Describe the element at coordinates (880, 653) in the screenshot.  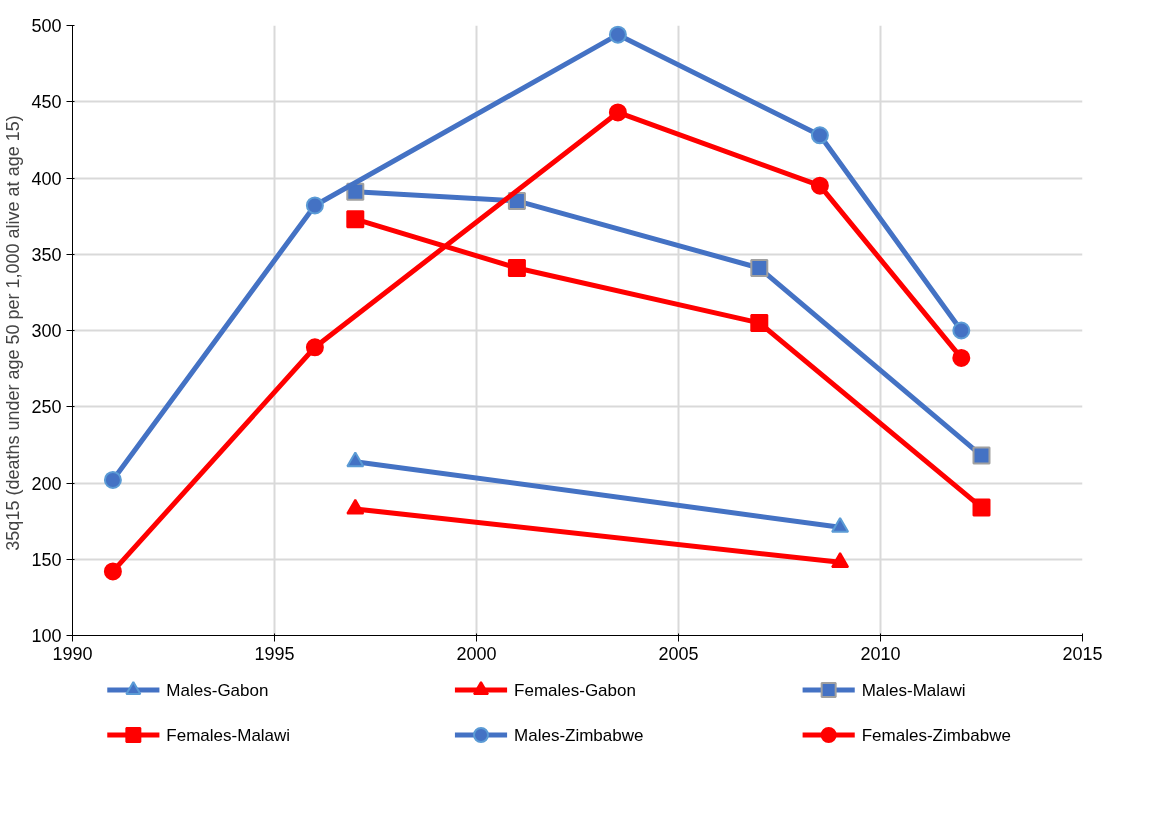
I see `x-tick-label: 2010` at that location.